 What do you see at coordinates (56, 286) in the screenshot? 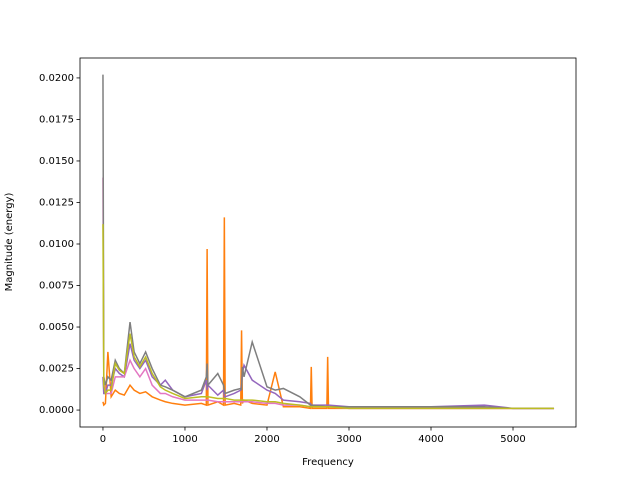
I see `y-tick-label: 0.0075` at bounding box center [56, 286].